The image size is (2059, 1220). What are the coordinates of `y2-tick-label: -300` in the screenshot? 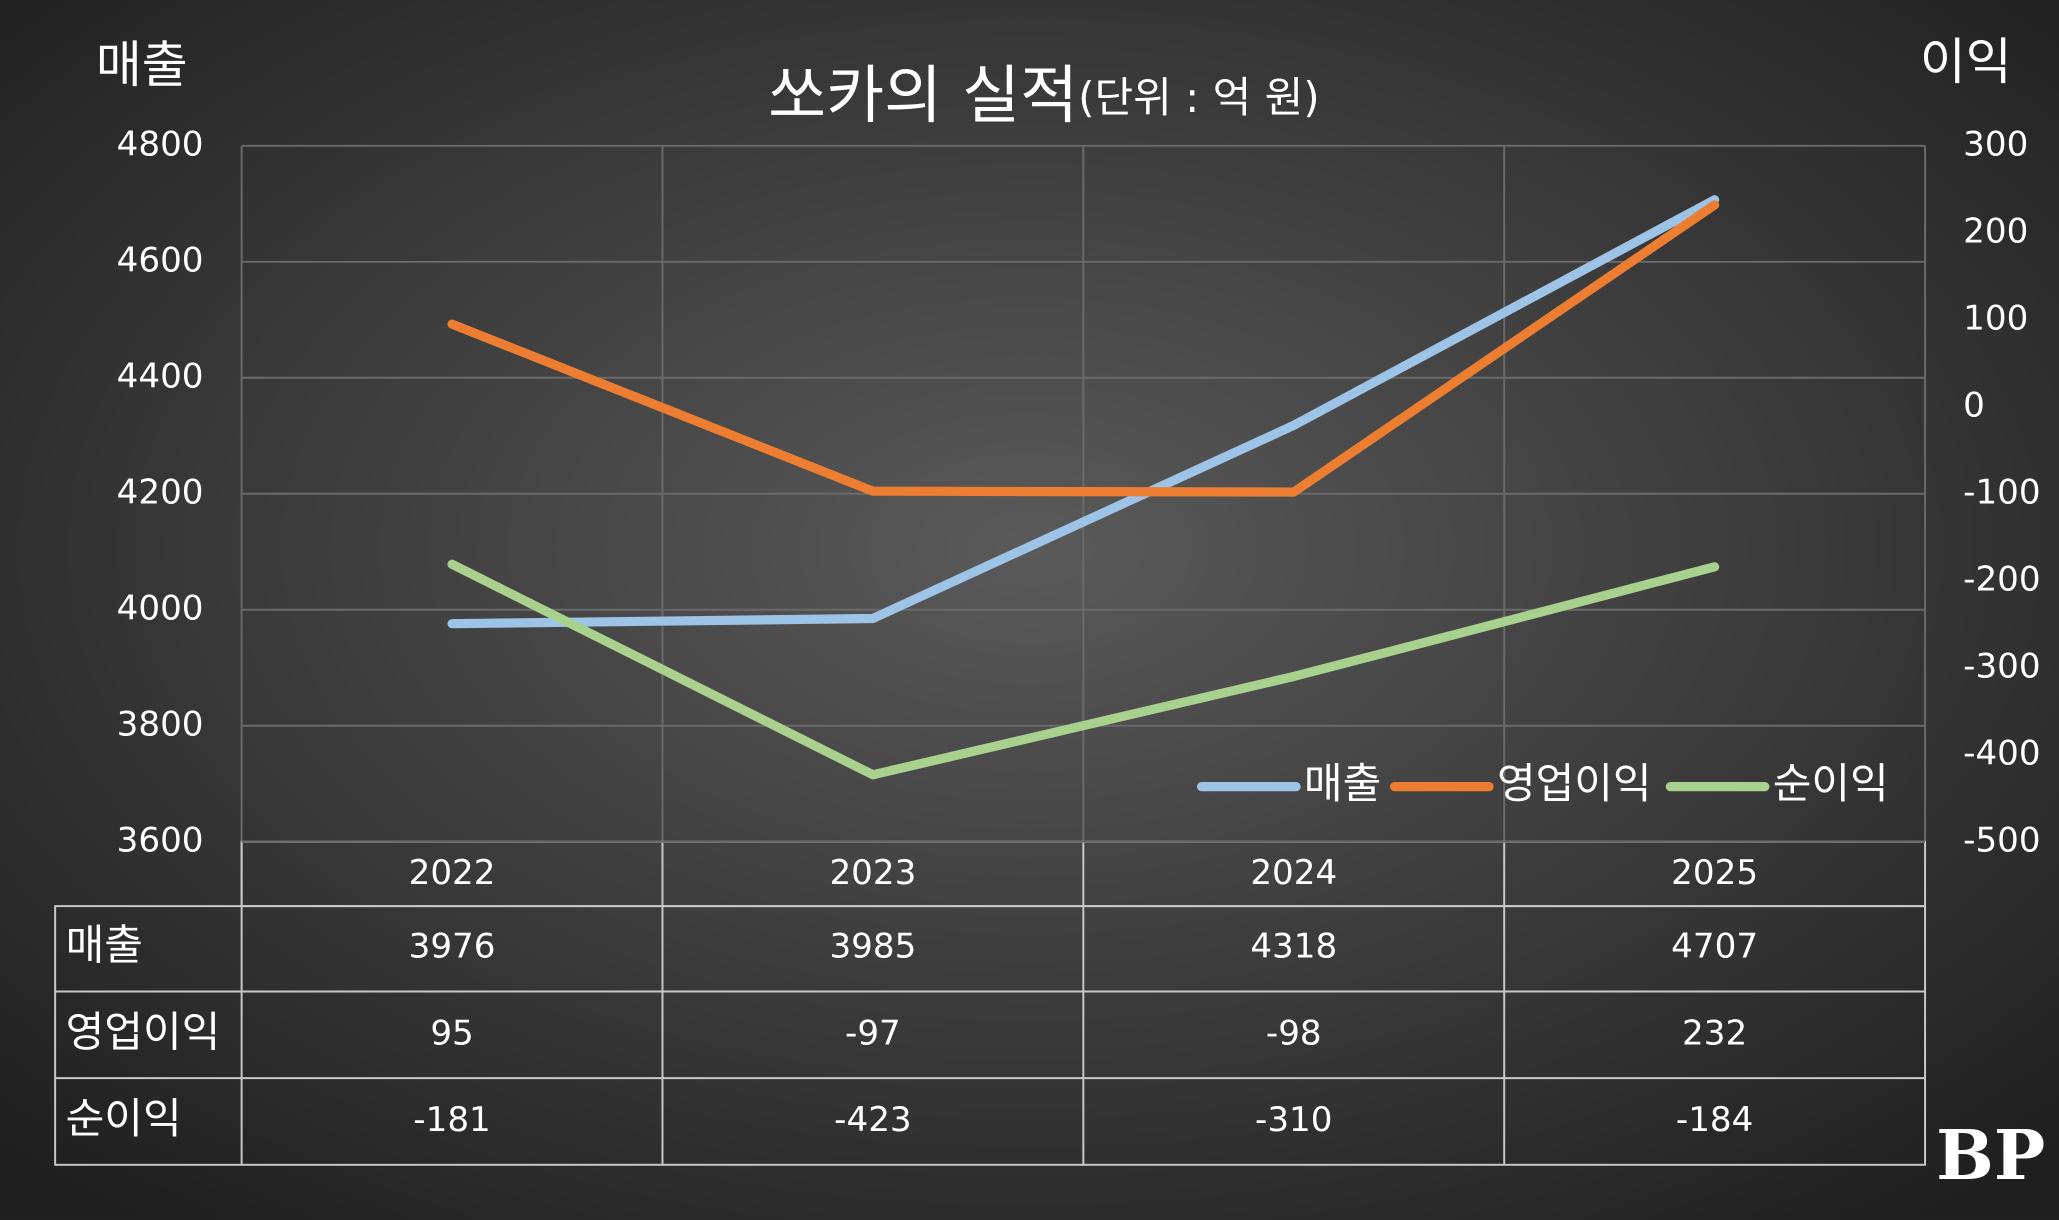 It's located at (2001, 666).